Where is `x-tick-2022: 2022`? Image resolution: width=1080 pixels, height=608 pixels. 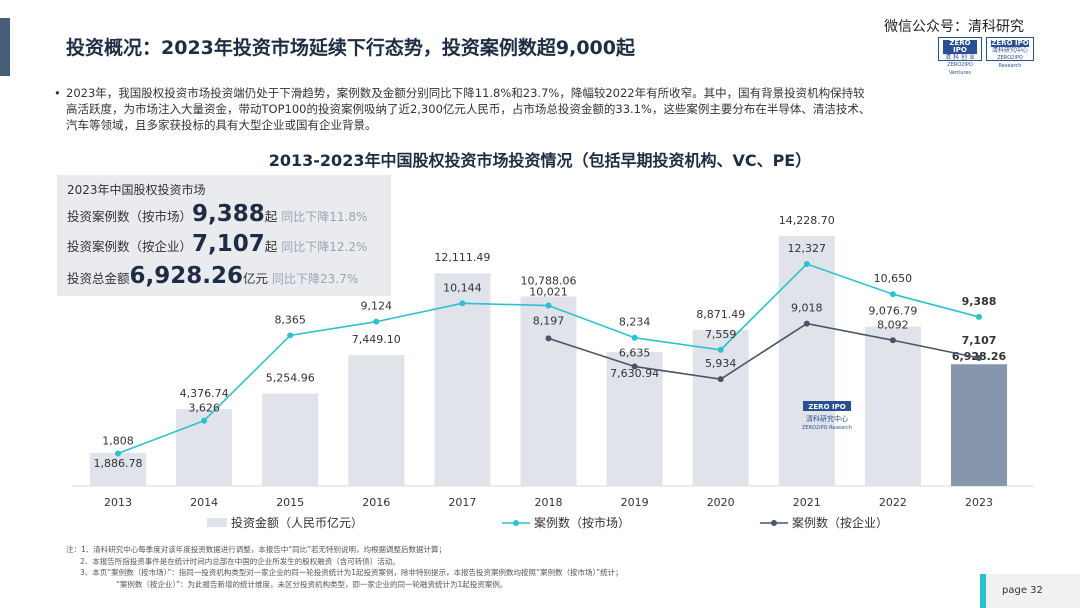 x-tick-2022: 2022 is located at coordinates (893, 502).